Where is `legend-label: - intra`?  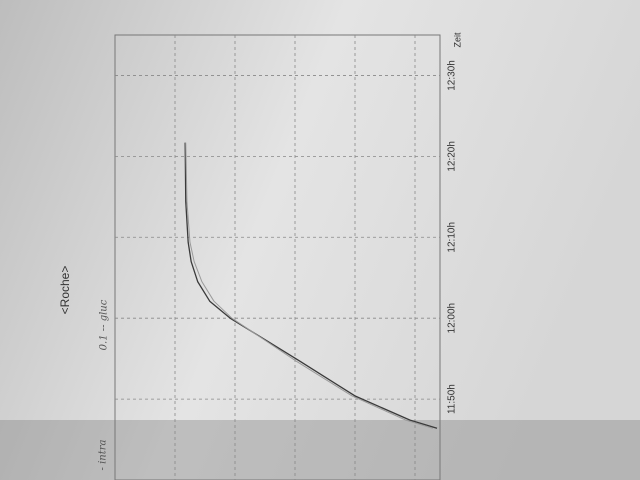
legend-label: - intra is located at coordinates (103, 454).